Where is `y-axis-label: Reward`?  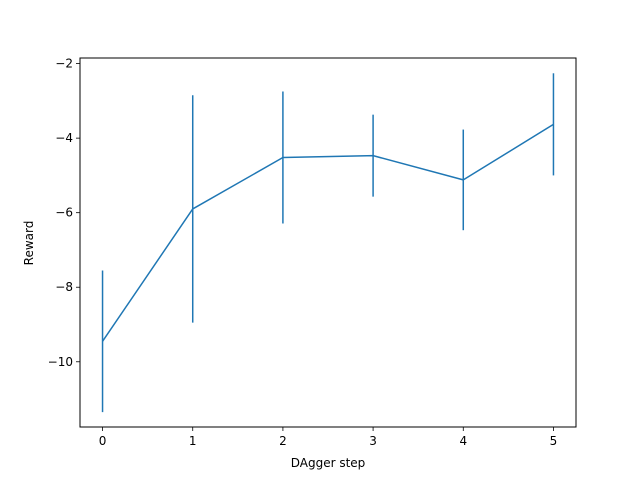 y-axis-label: Reward is located at coordinates (29, 243).